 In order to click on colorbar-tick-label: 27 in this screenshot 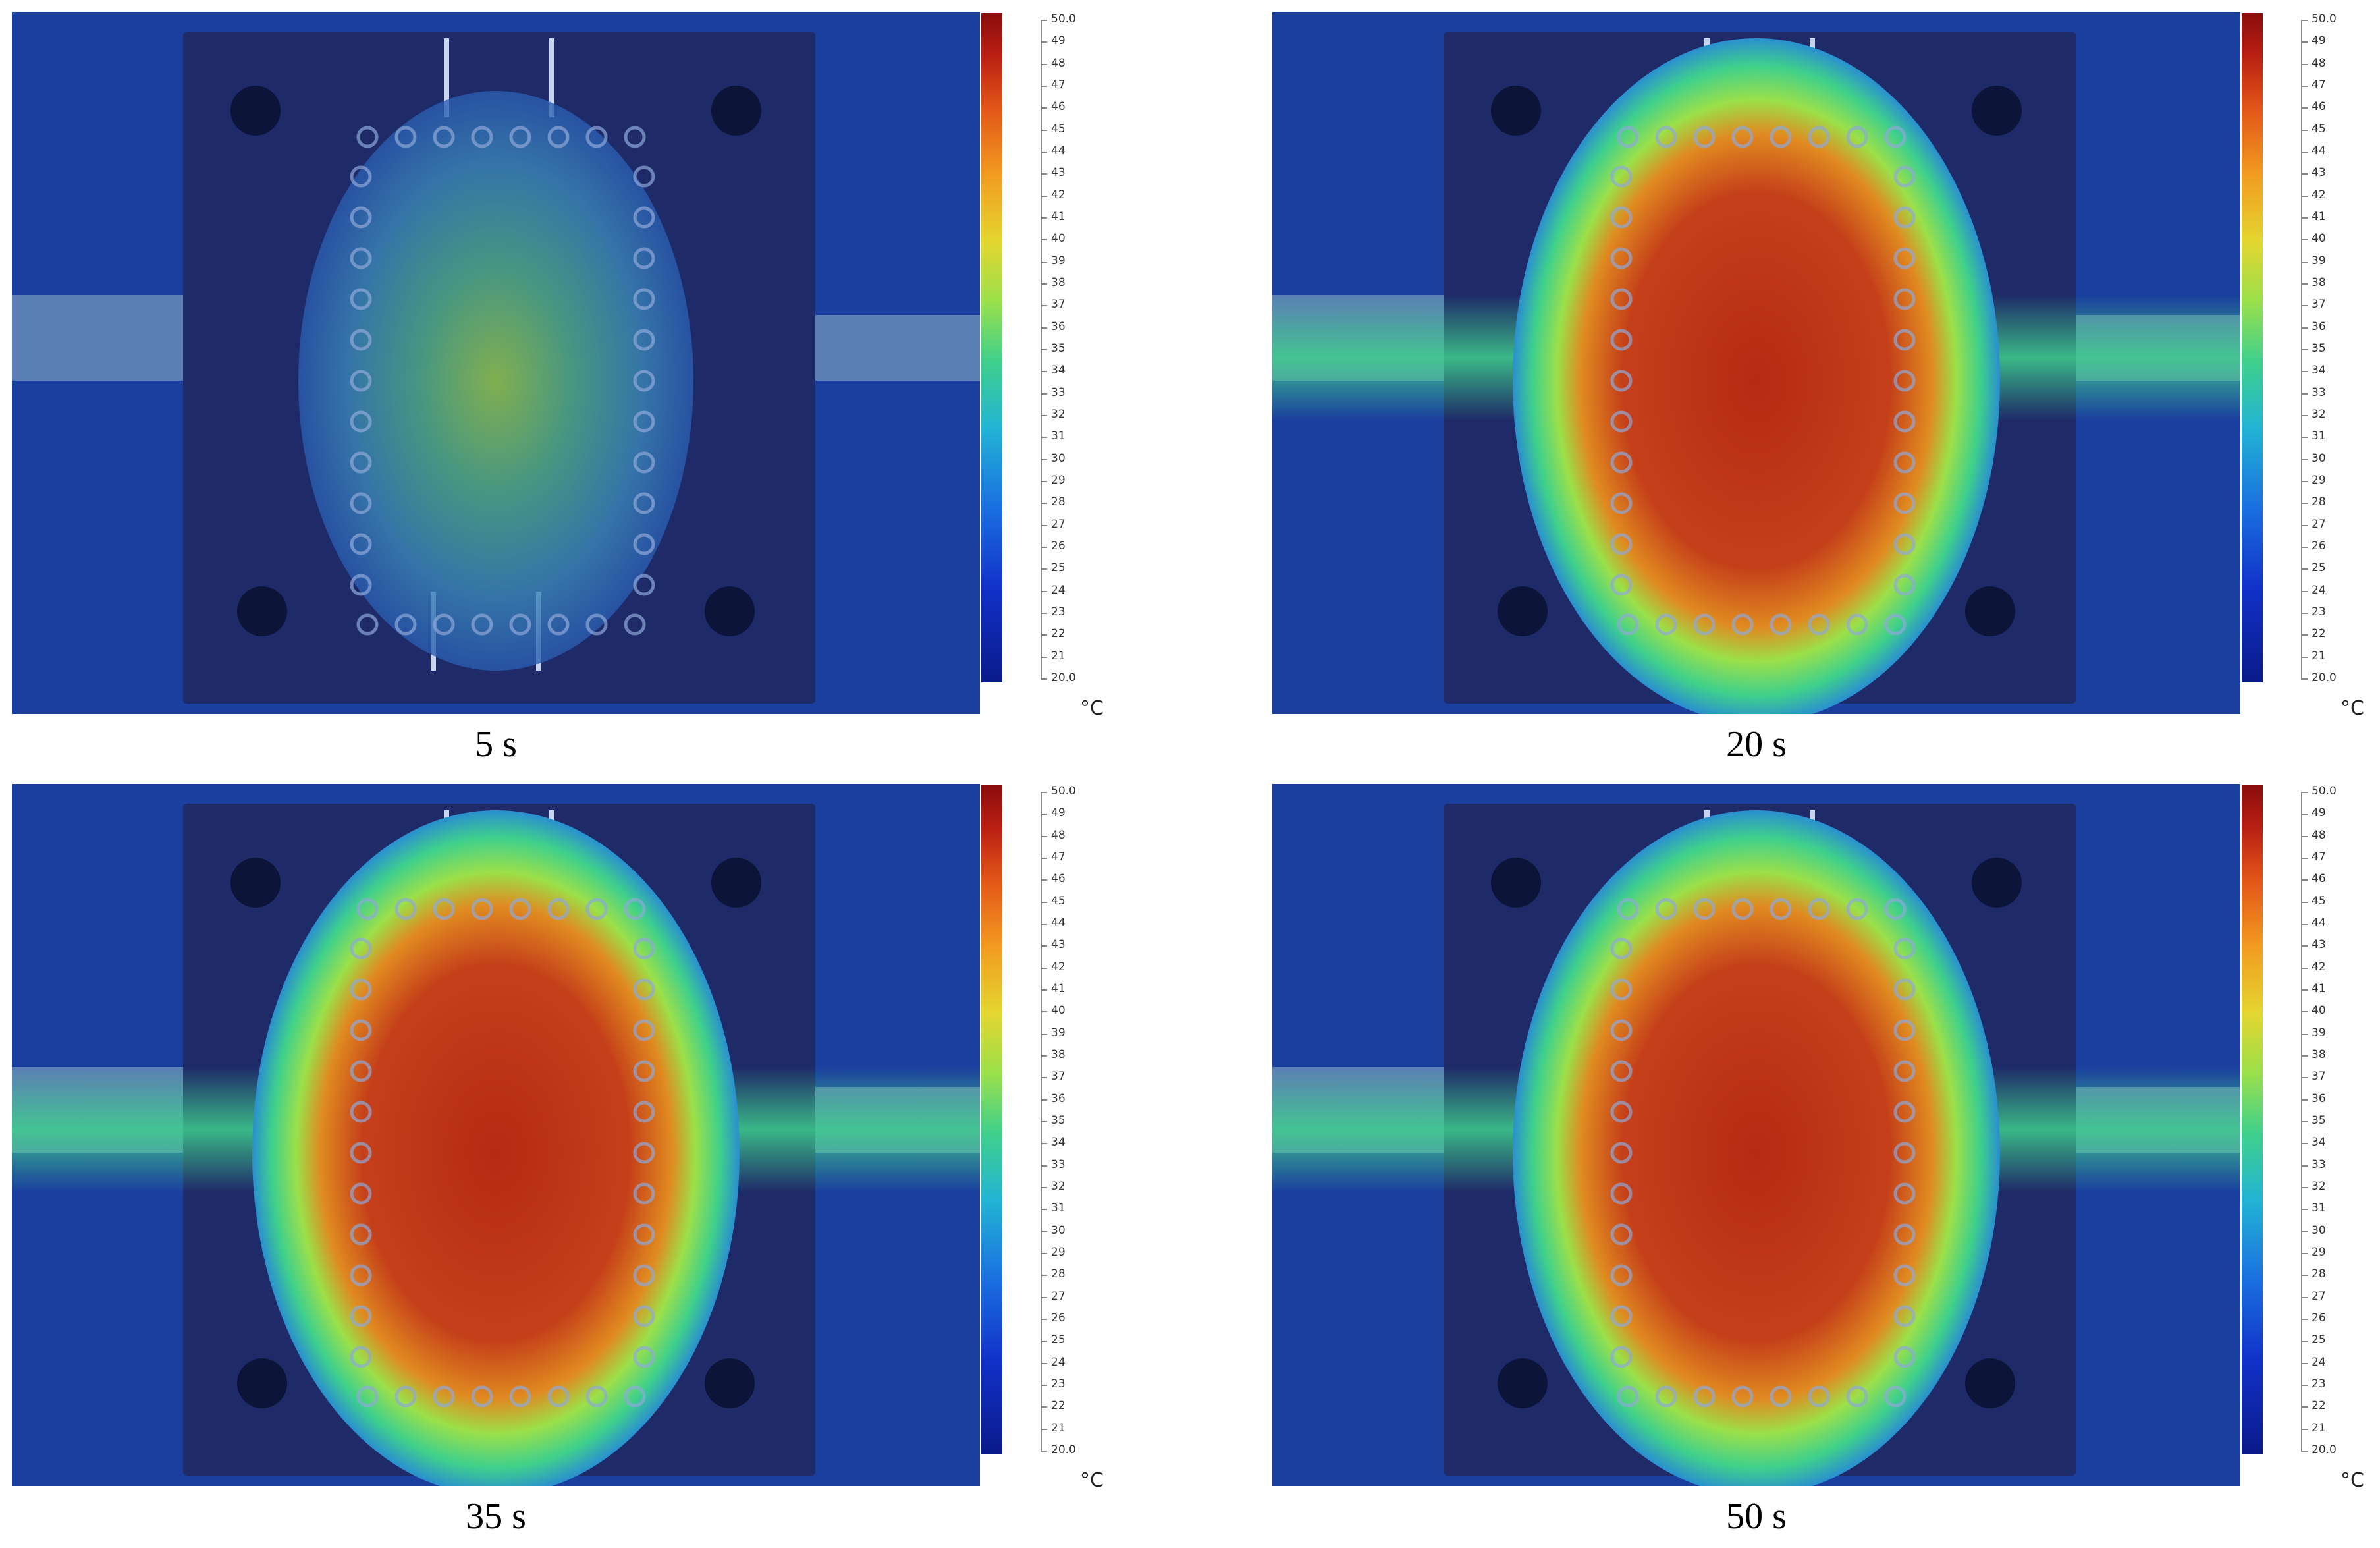, I will do `click(1058, 524)`.